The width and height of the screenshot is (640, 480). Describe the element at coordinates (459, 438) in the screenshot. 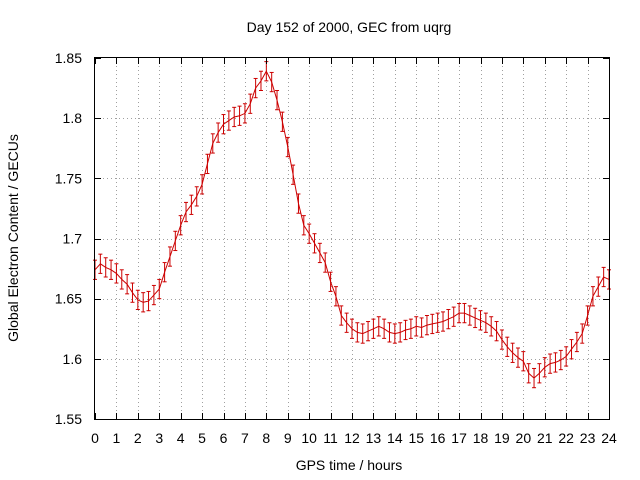

I see `x-tick-label: 17` at that location.